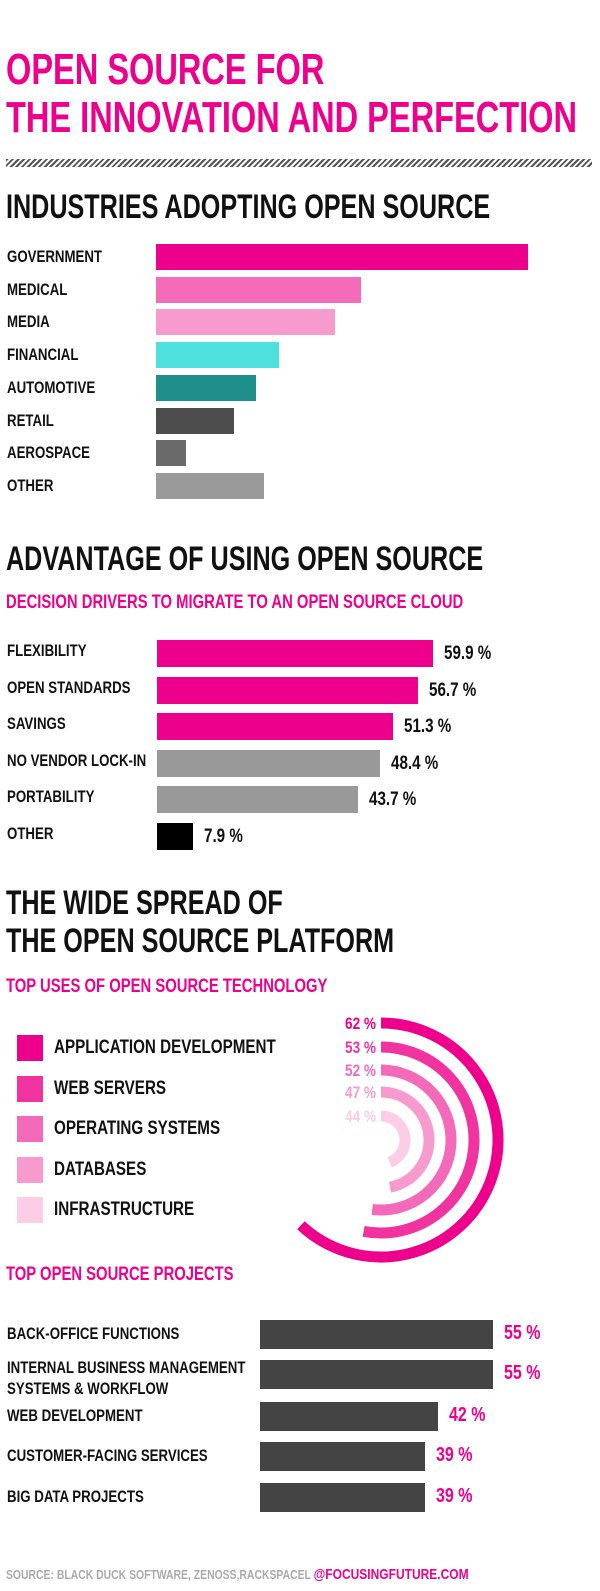  I want to click on industries-title: INDUSTRIES ADOPTING OPEN SOURCE, so click(248, 207).